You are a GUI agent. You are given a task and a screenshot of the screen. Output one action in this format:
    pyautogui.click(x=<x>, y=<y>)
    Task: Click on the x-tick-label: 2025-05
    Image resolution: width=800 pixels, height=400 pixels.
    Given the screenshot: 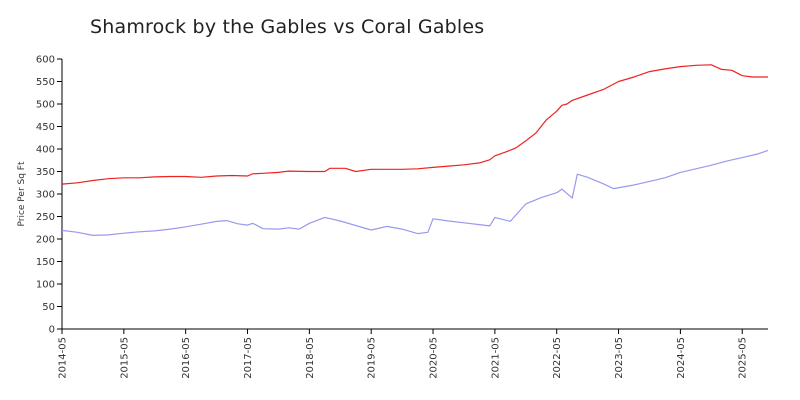 What is the action you would take?
    pyautogui.click(x=743, y=358)
    